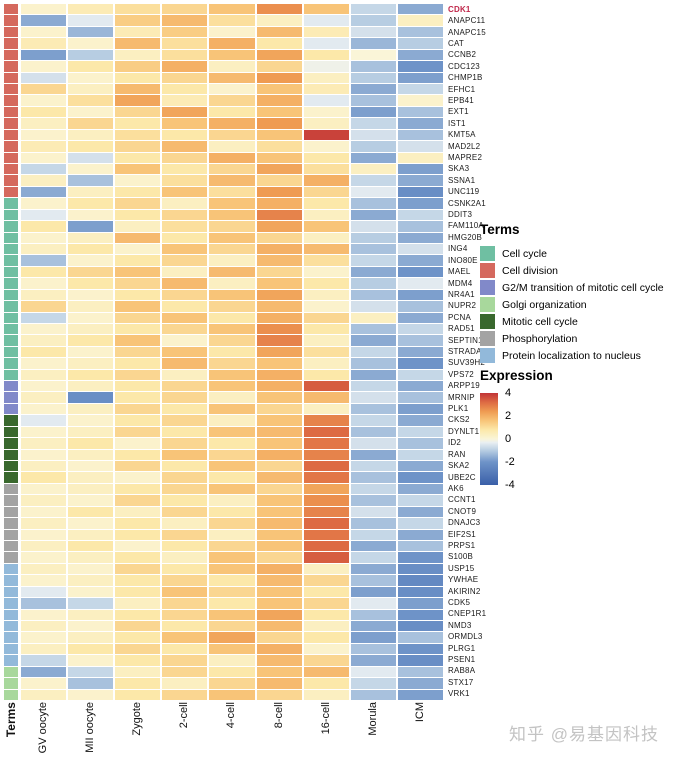 This screenshot has width=685, height=761. Describe the element at coordinates (508, 393) in the screenshot. I see `expression-tick-label: 4` at that location.